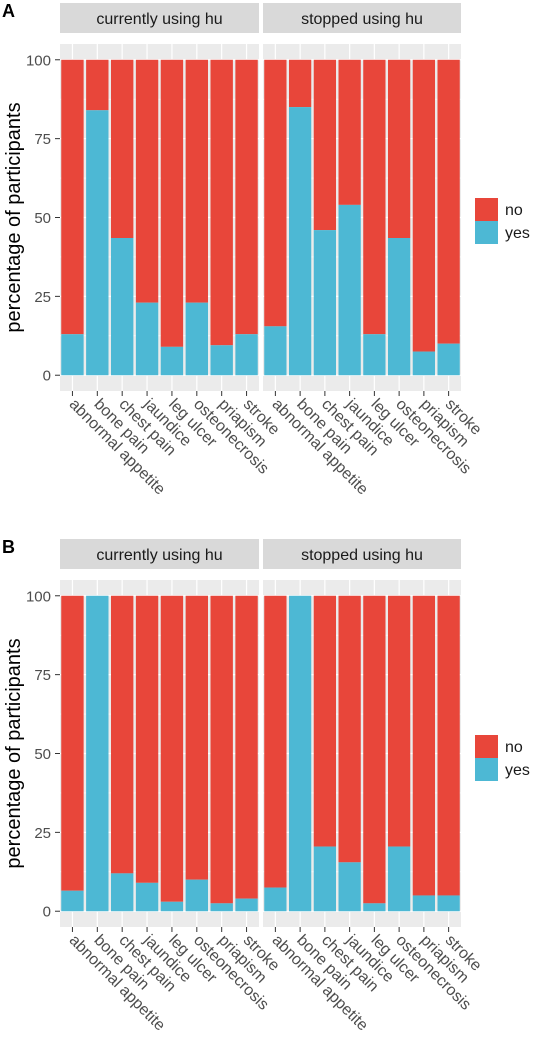  Describe the element at coordinates (8, 547) in the screenshot. I see `panel-letter: B` at that location.